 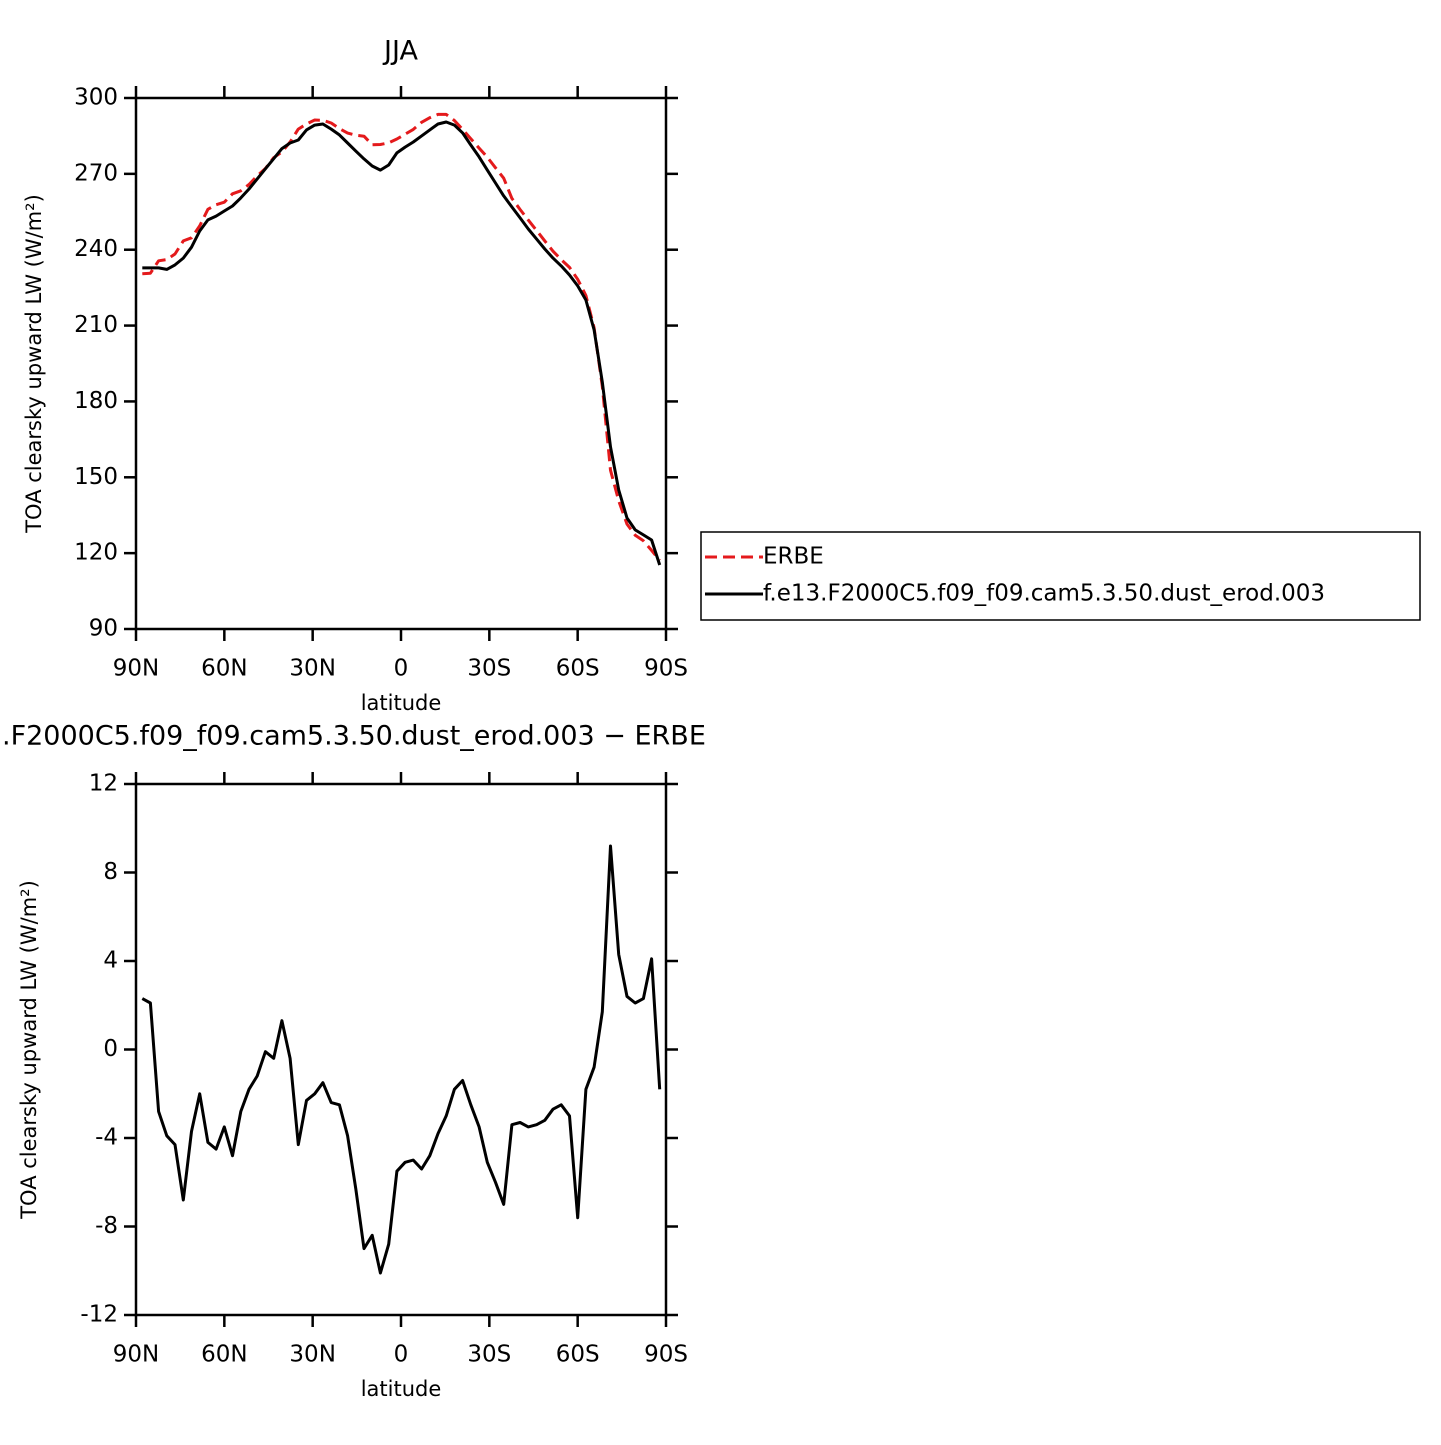 What do you see at coordinates (103, 629) in the screenshot?
I see `y-tick-label: 90` at bounding box center [103, 629].